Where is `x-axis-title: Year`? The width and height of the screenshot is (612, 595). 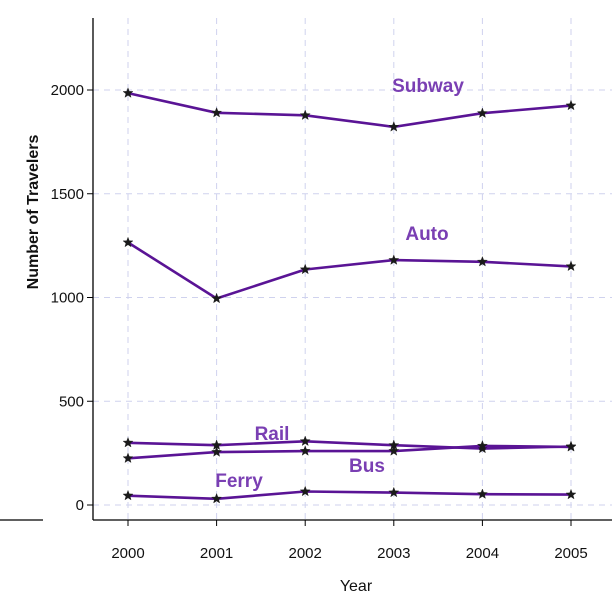
x-axis-title: Year is located at coordinates (356, 586).